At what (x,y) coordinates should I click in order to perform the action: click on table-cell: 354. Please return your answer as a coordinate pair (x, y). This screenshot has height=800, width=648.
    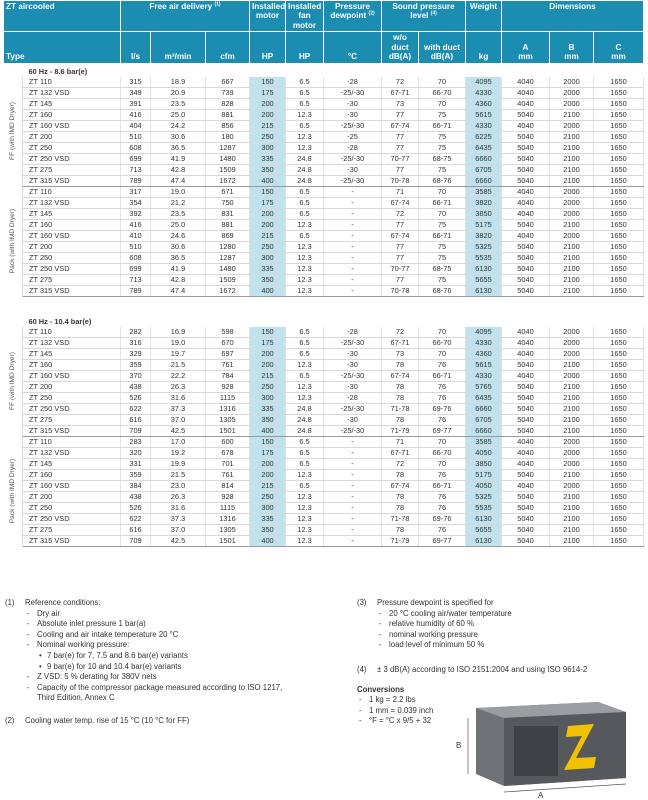
    Looking at the image, I should click on (135, 203).